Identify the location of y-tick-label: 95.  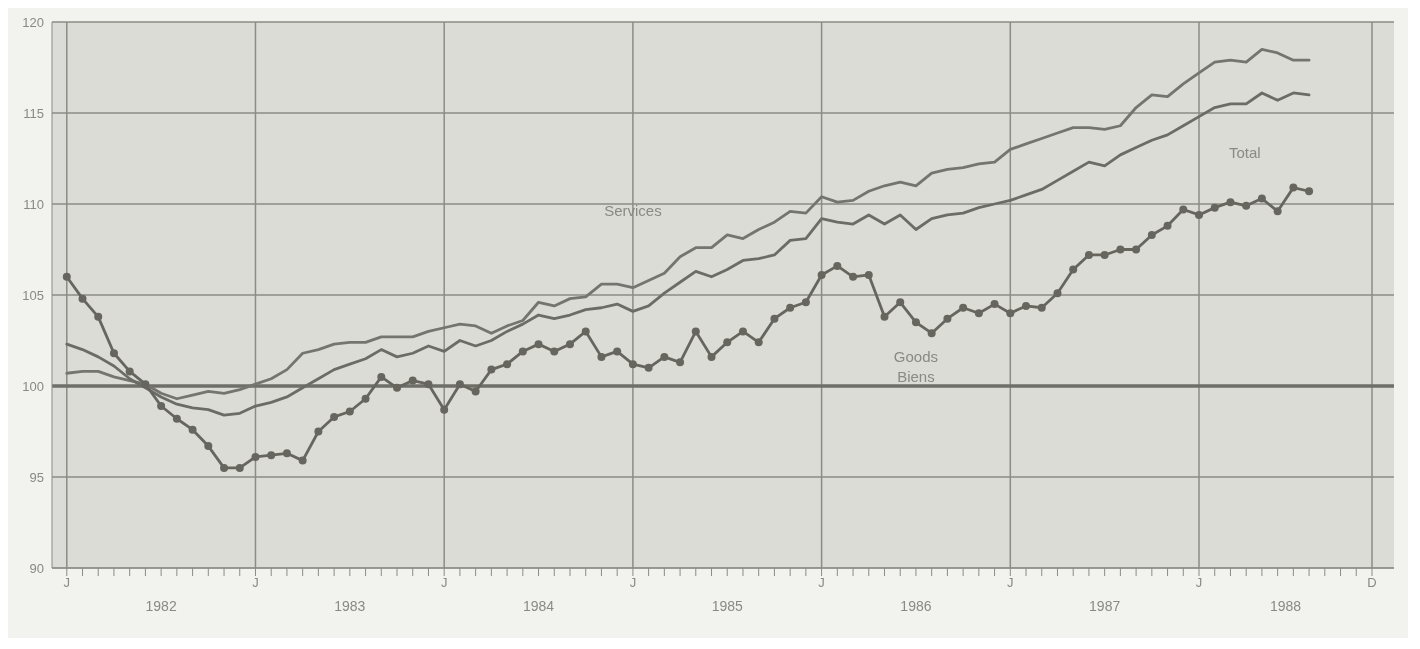
(36, 477).